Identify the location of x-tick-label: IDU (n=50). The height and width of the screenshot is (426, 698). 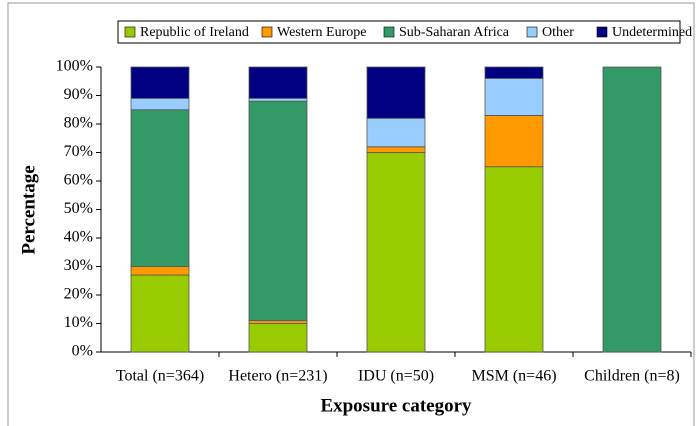
(396, 376).